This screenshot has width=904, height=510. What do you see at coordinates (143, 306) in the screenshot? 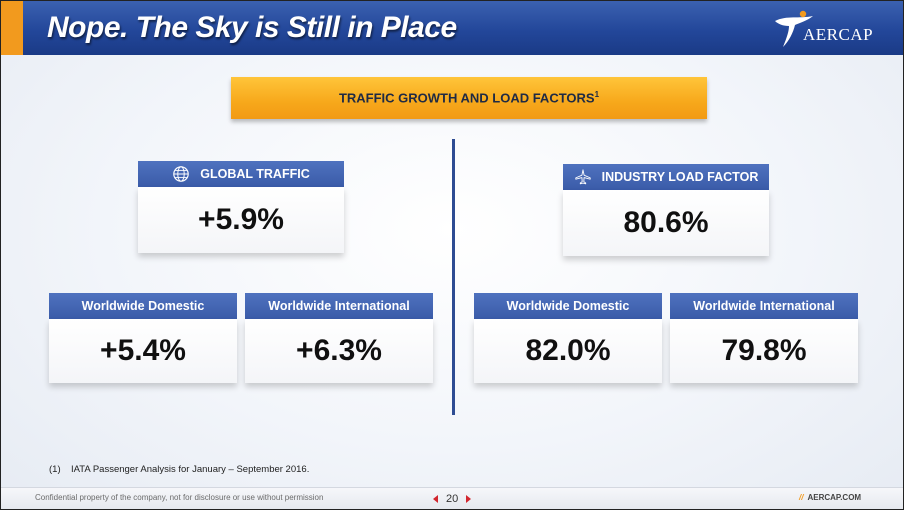
I see `global-domestic-label: Worldwide Domestic` at bounding box center [143, 306].